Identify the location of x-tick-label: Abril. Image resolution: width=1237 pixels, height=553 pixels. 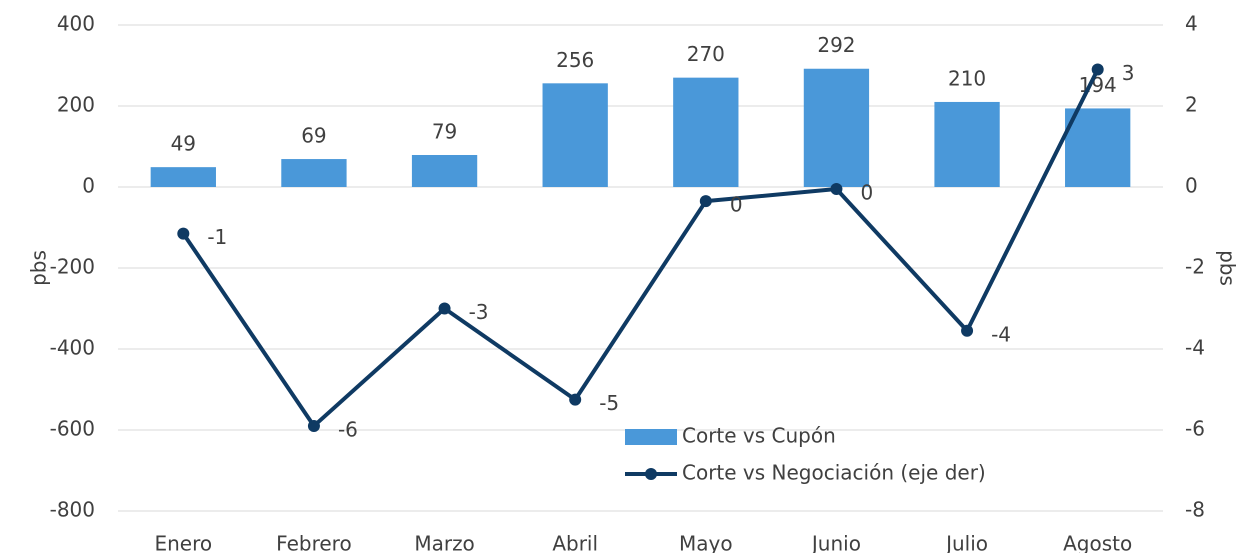
(575, 542).